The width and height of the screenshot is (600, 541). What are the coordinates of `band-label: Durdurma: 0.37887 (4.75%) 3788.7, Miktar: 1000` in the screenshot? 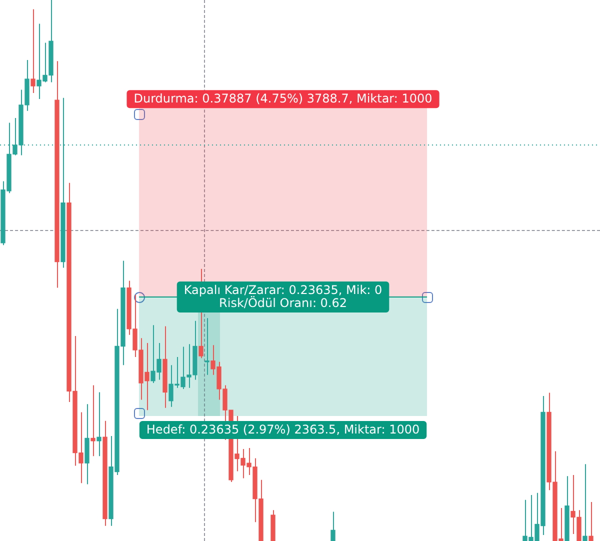 It's located at (283, 99).